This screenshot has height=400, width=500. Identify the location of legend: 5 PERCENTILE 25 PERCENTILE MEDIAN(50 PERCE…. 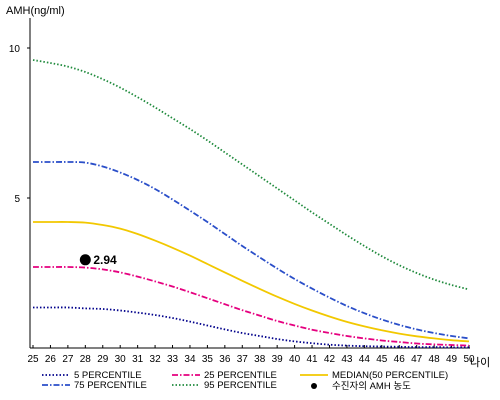
(245, 381).